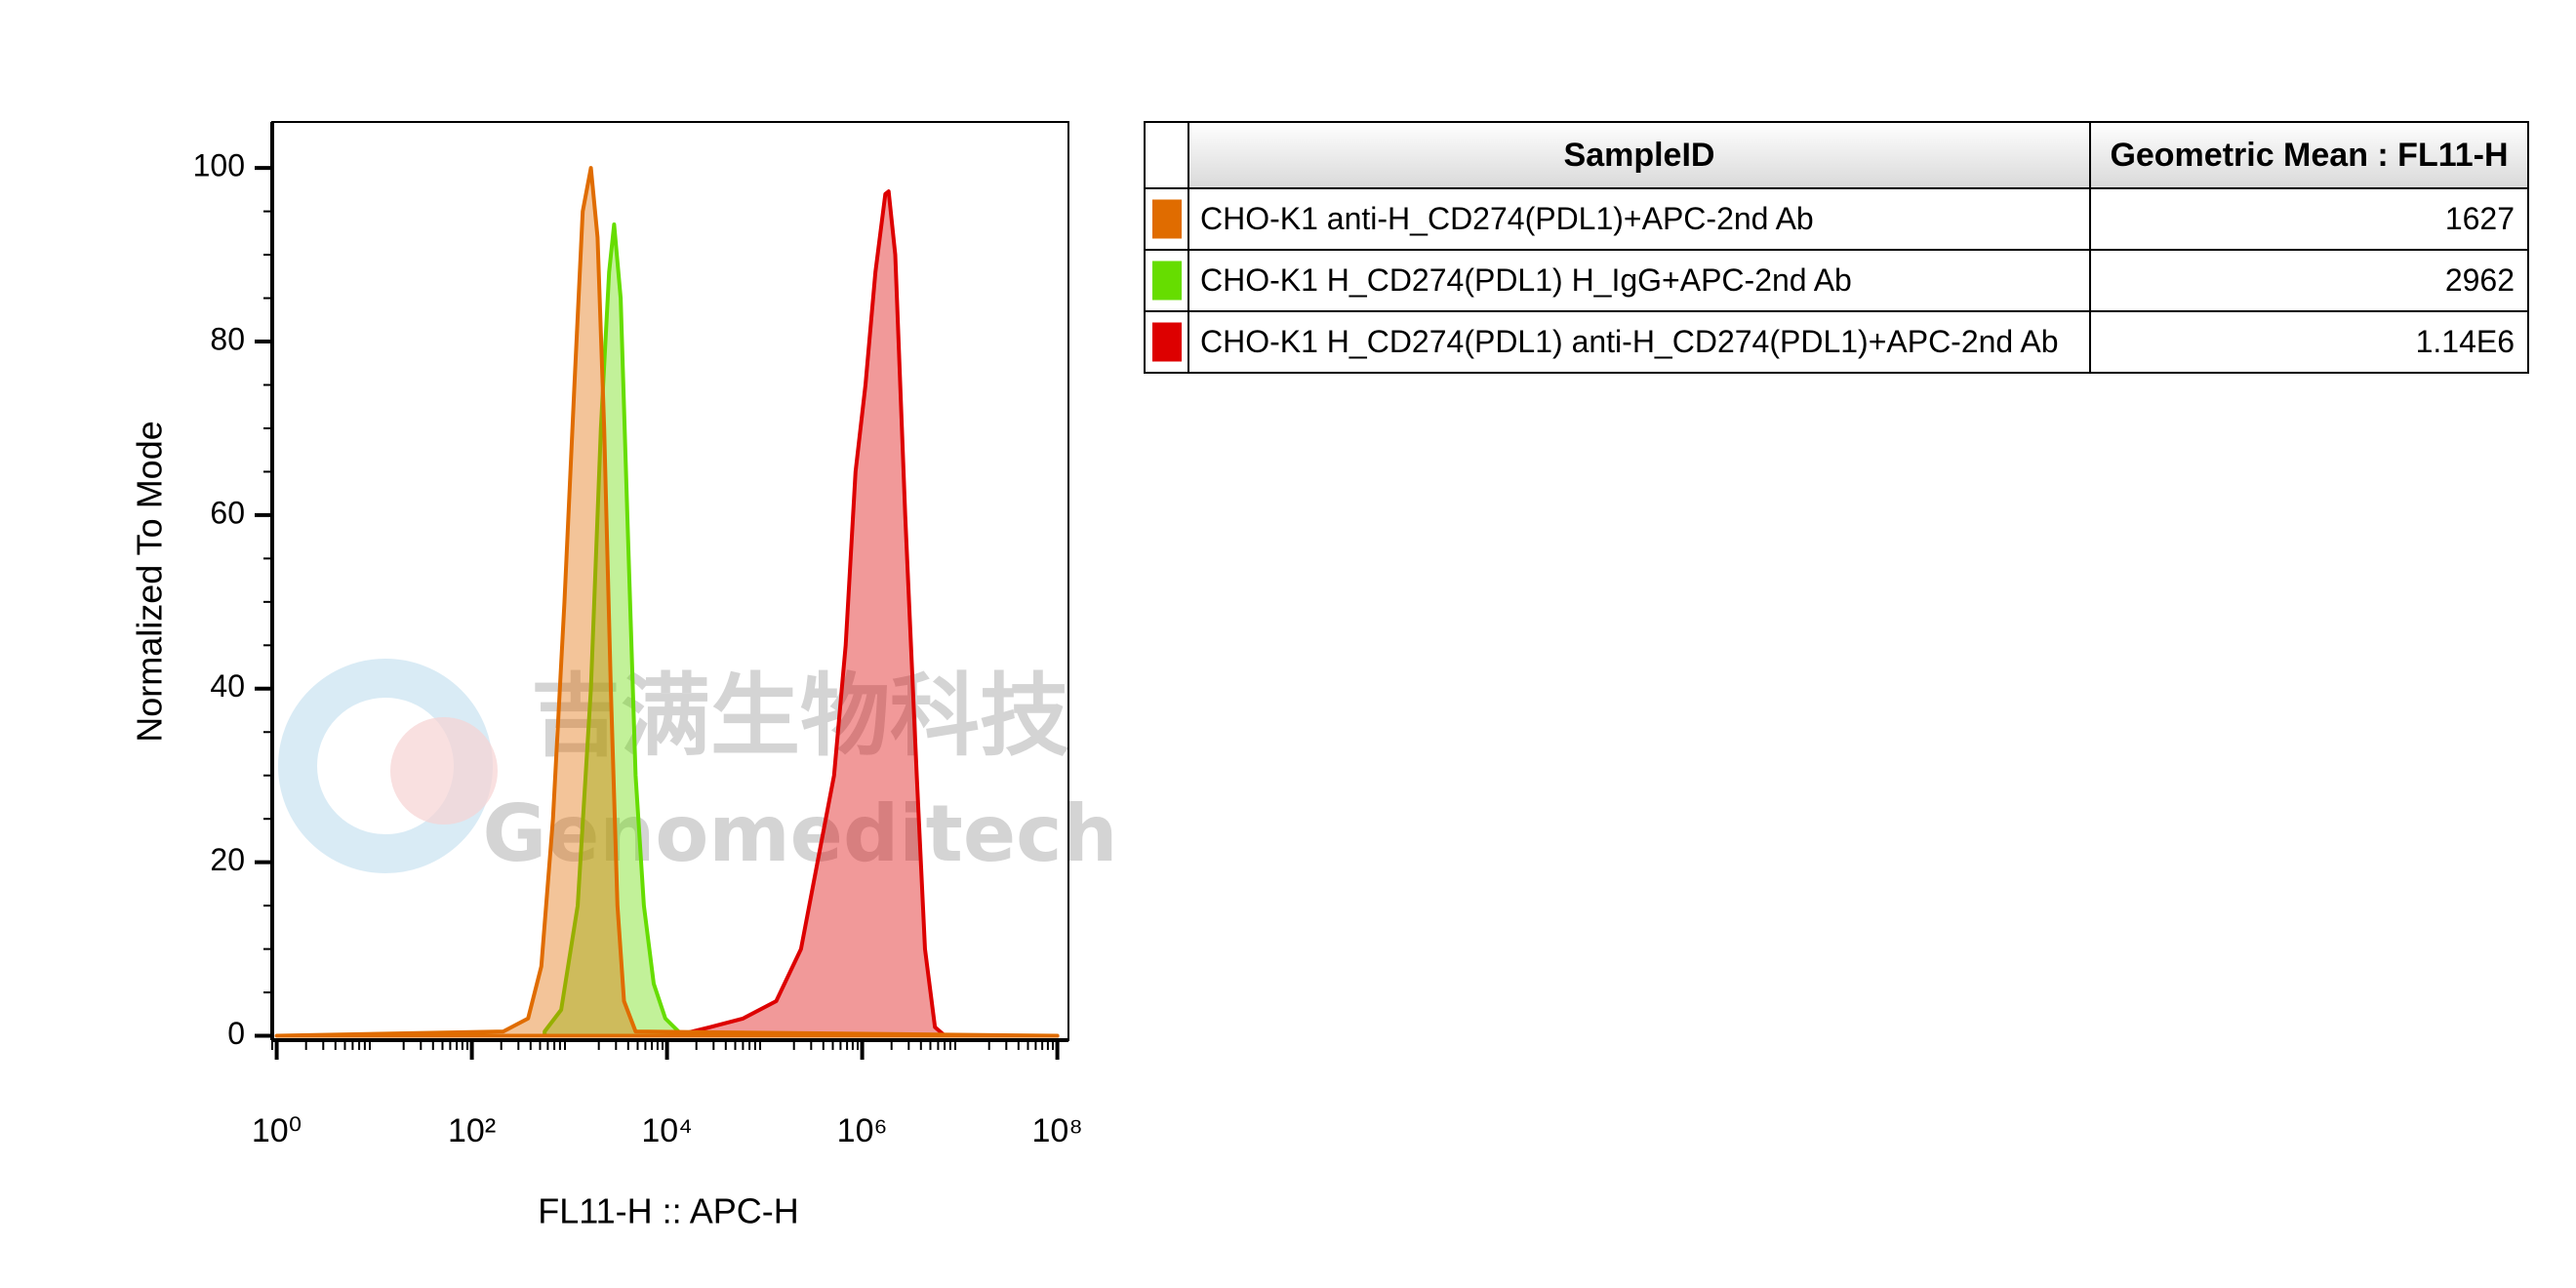 Image resolution: width=2576 pixels, height=1288 pixels. I want to click on y-tick-label: 0, so click(236, 1033).